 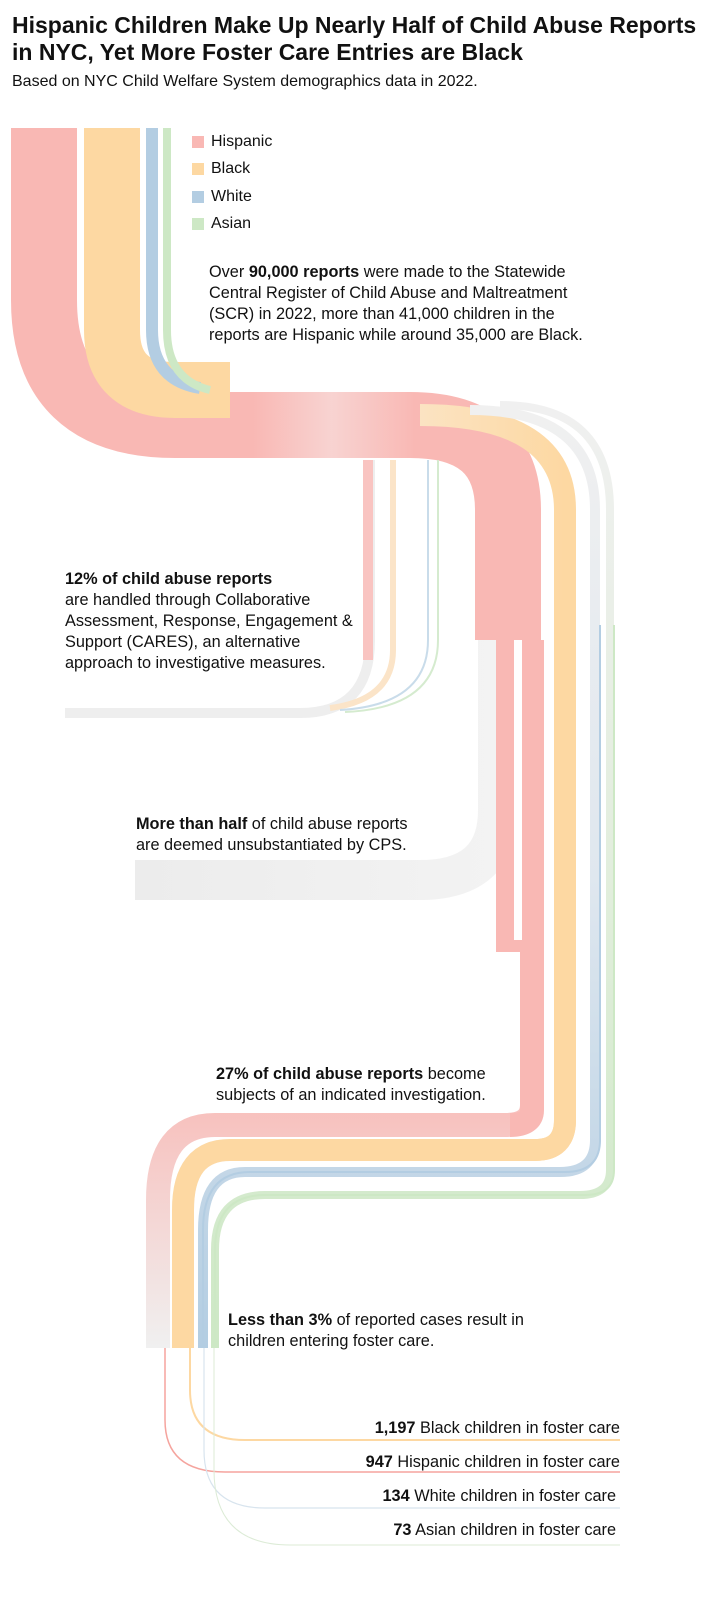 What do you see at coordinates (187, 261) in the screenshot?
I see `asian-flow` at bounding box center [187, 261].